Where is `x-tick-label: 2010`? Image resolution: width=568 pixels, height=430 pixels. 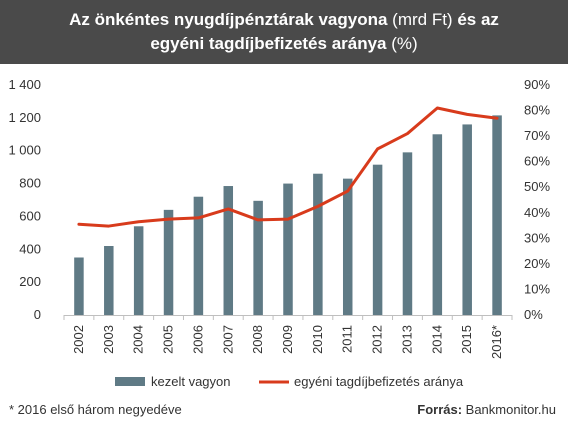 x-tick-label: 2010 is located at coordinates (317, 339).